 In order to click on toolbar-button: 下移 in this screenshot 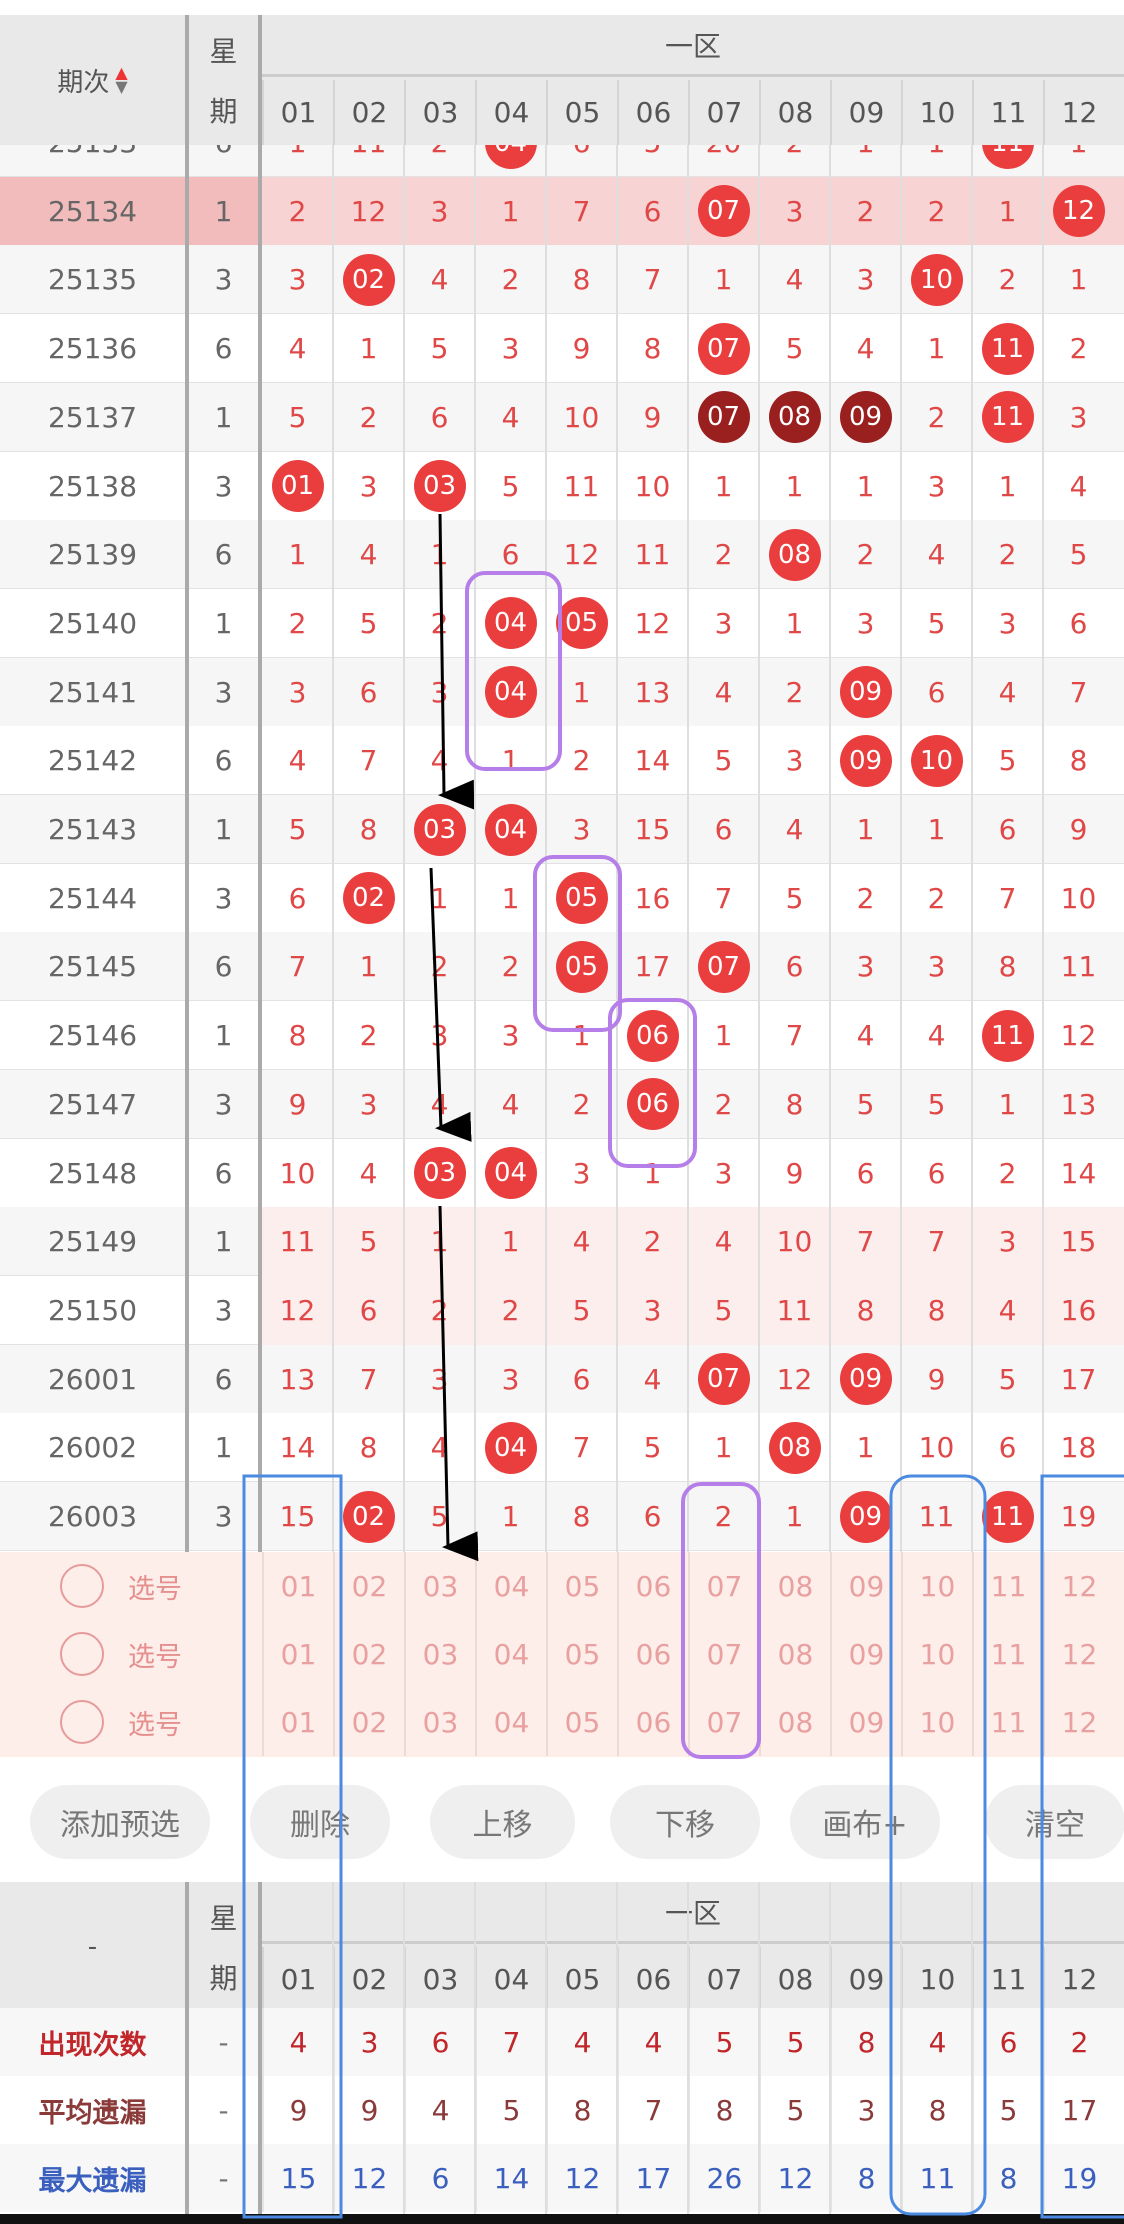, I will do `click(685, 1822)`.